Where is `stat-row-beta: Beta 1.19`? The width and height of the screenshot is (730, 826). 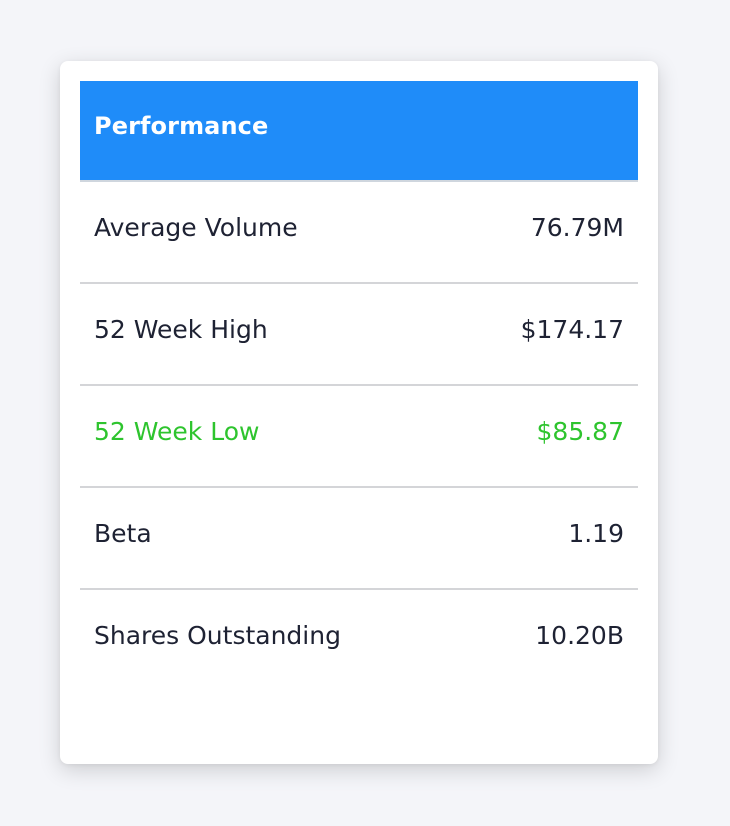 stat-row-beta: Beta 1.19 is located at coordinates (359, 539).